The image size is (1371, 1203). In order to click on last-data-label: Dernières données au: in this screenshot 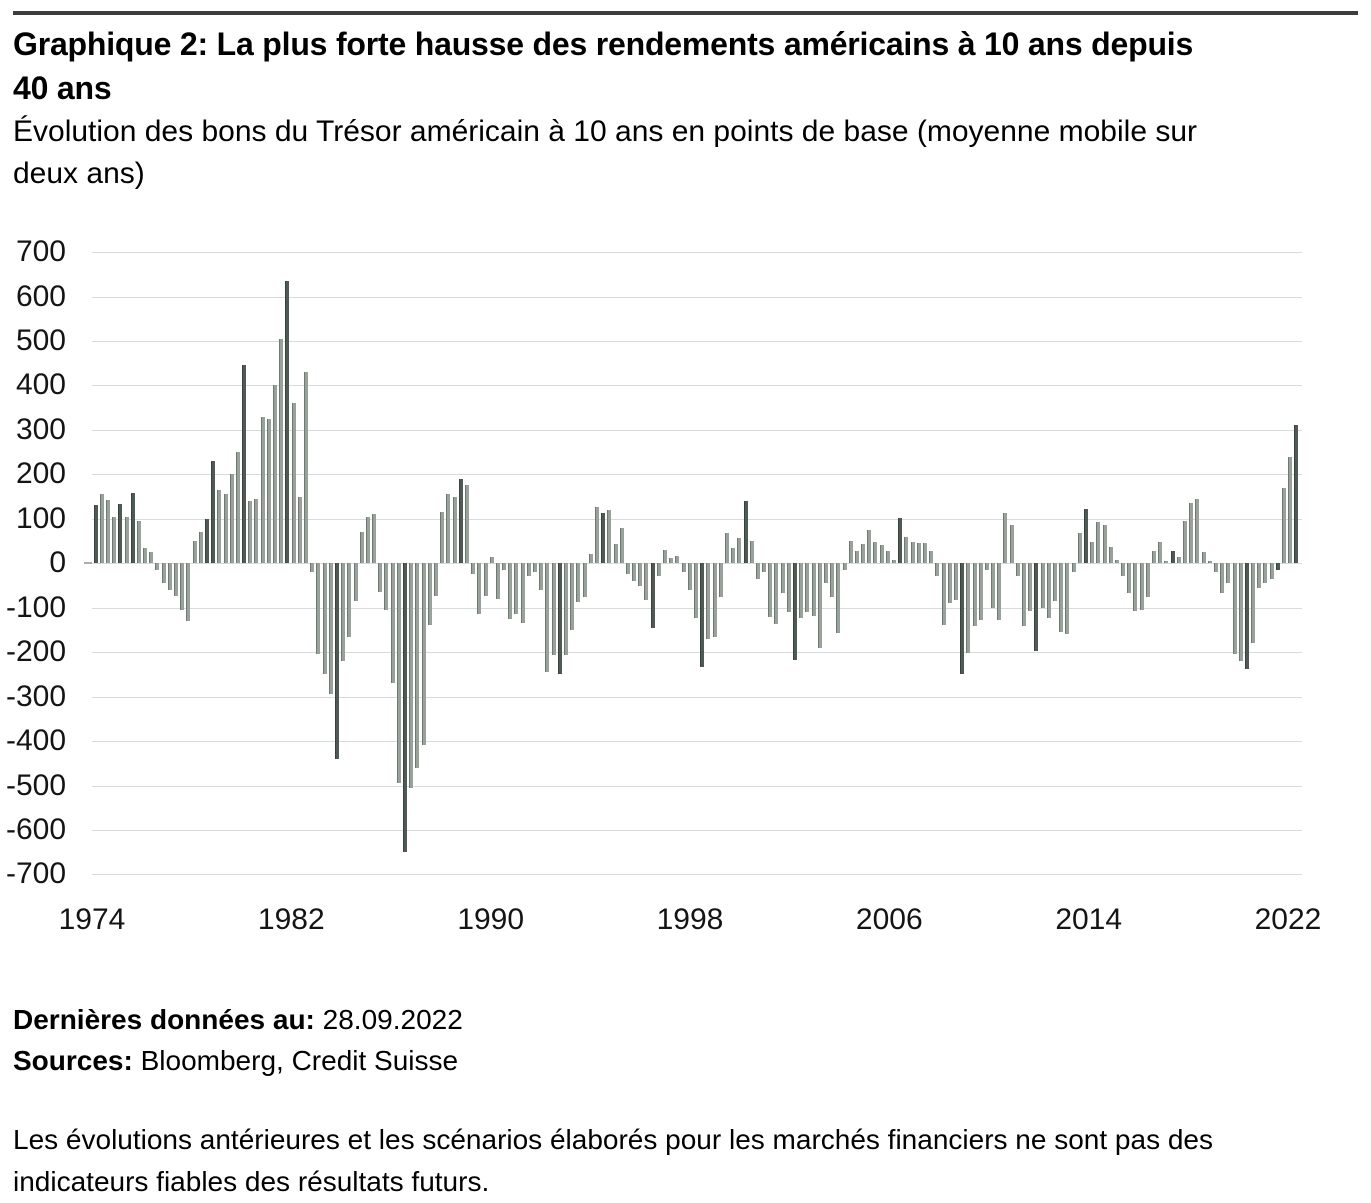, I will do `click(164, 1019)`.